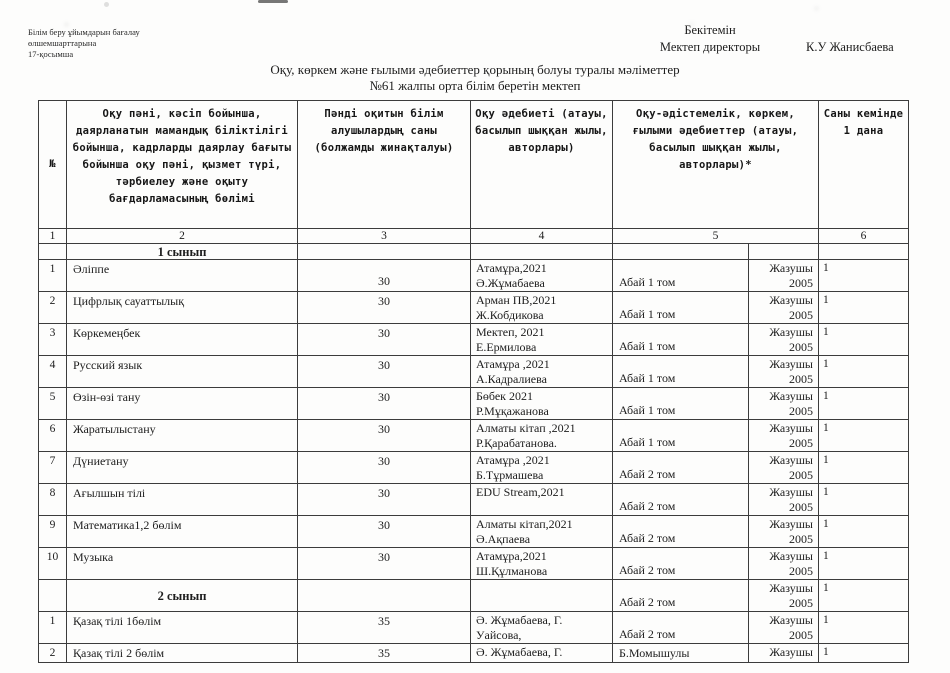 Image resolution: width=950 pixels, height=673 pixels. I want to click on cell-book: Атамұра,2021 Ш.Құлманова, so click(541, 563).